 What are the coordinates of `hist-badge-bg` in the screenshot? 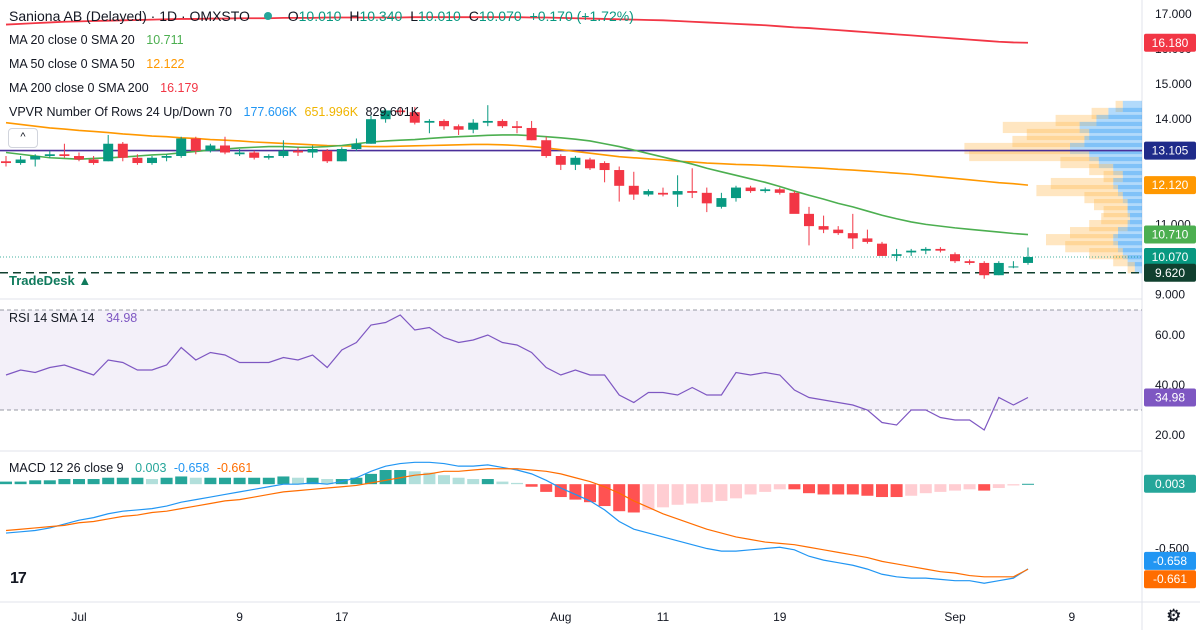 It's located at (1170, 579).